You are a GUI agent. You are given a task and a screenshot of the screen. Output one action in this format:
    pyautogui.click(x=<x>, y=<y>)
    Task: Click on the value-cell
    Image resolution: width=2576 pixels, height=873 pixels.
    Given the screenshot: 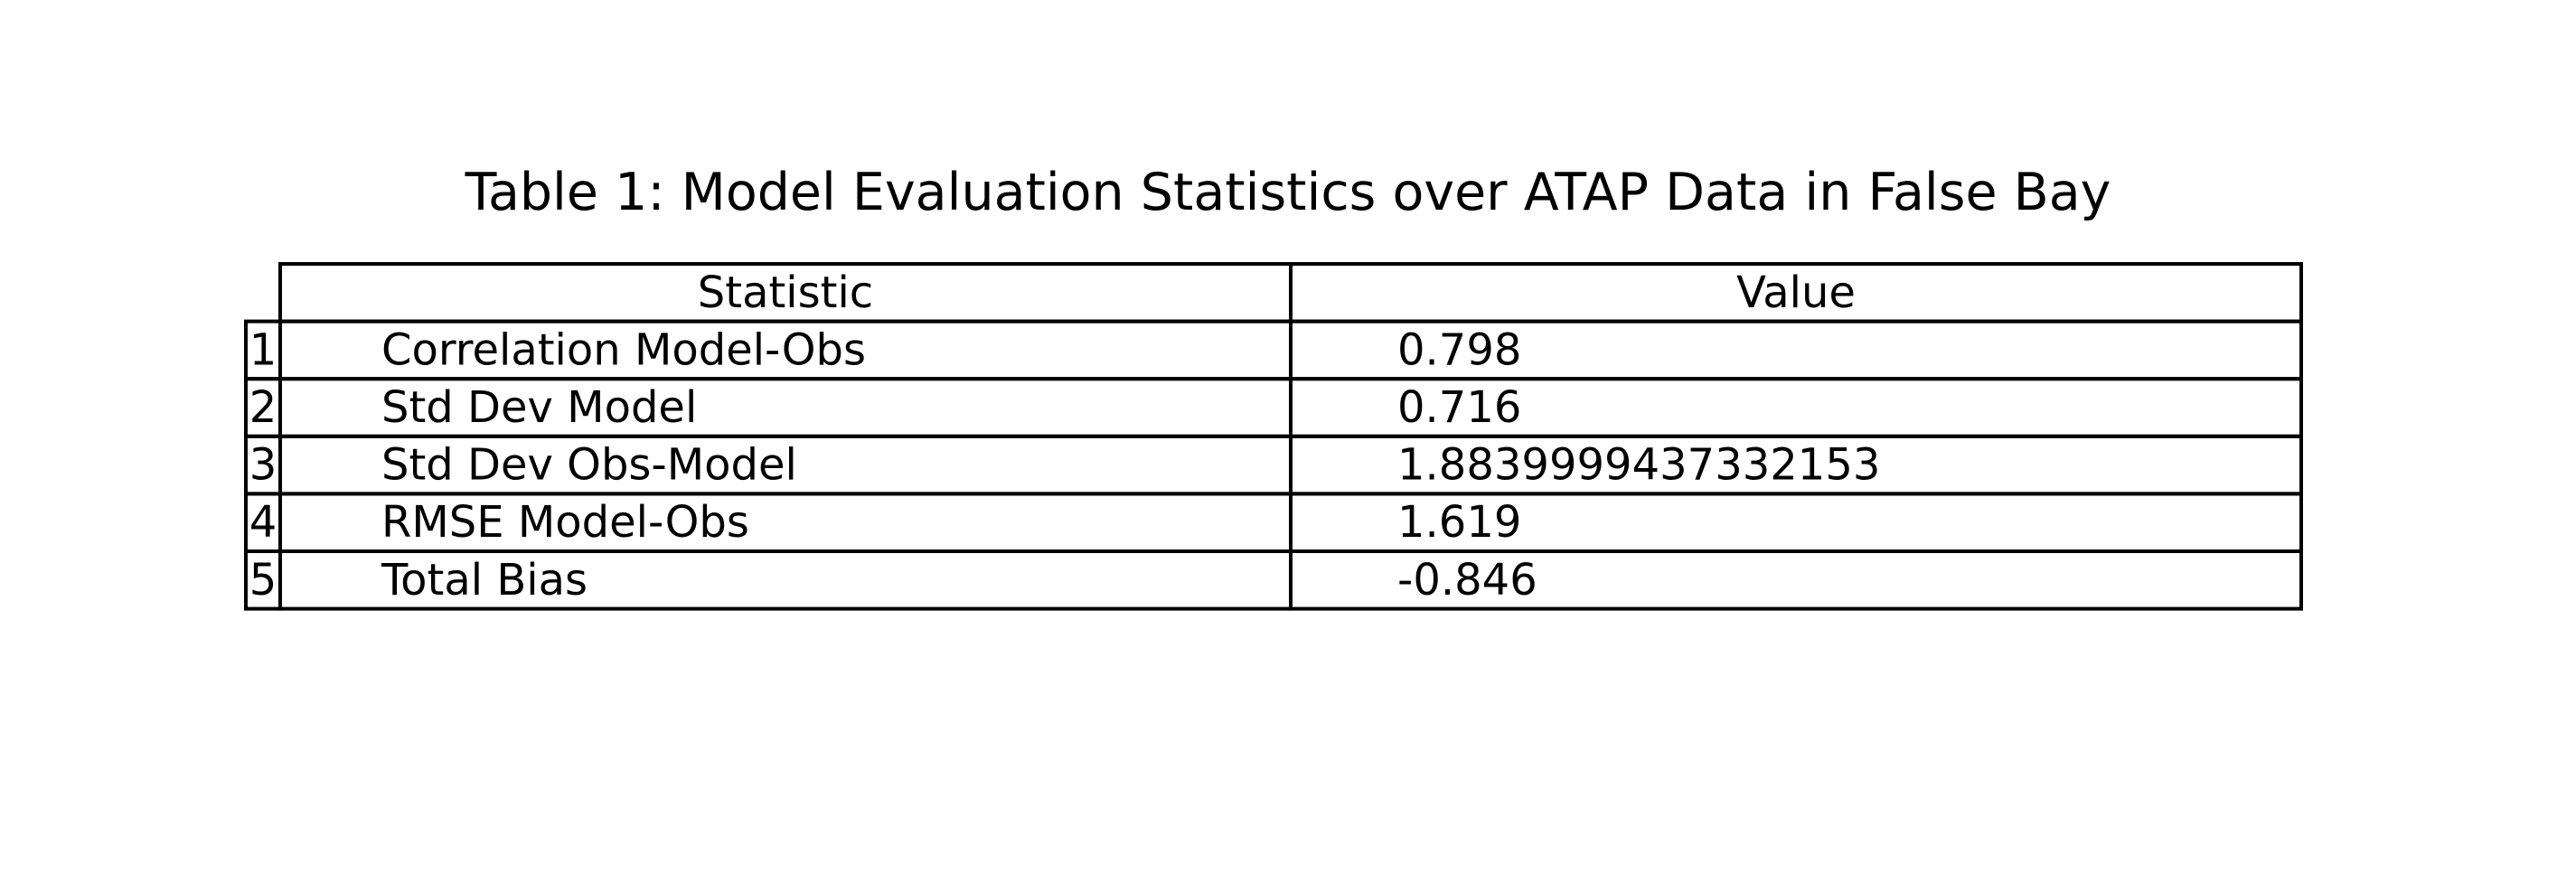 What is the action you would take?
    pyautogui.click(x=1796, y=580)
    